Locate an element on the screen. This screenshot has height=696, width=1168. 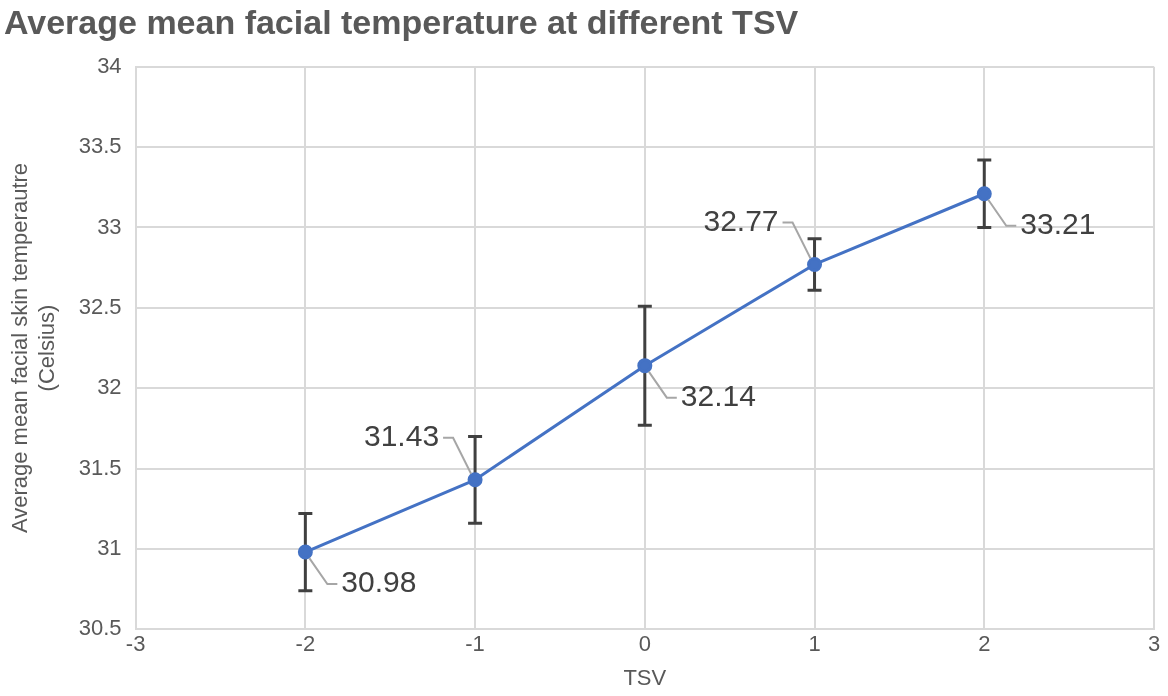
chart-title: Average mean facial temperature at different TSV is located at coordinates (401, 21).